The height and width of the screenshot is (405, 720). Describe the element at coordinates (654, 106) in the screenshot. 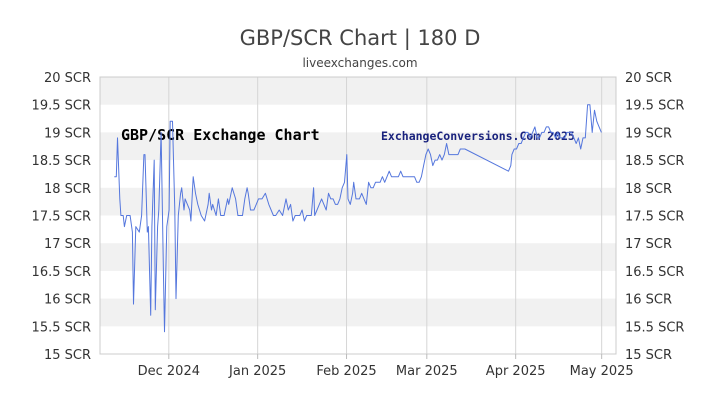

I see `y-tick-label-right: 19.5 SCR` at that location.